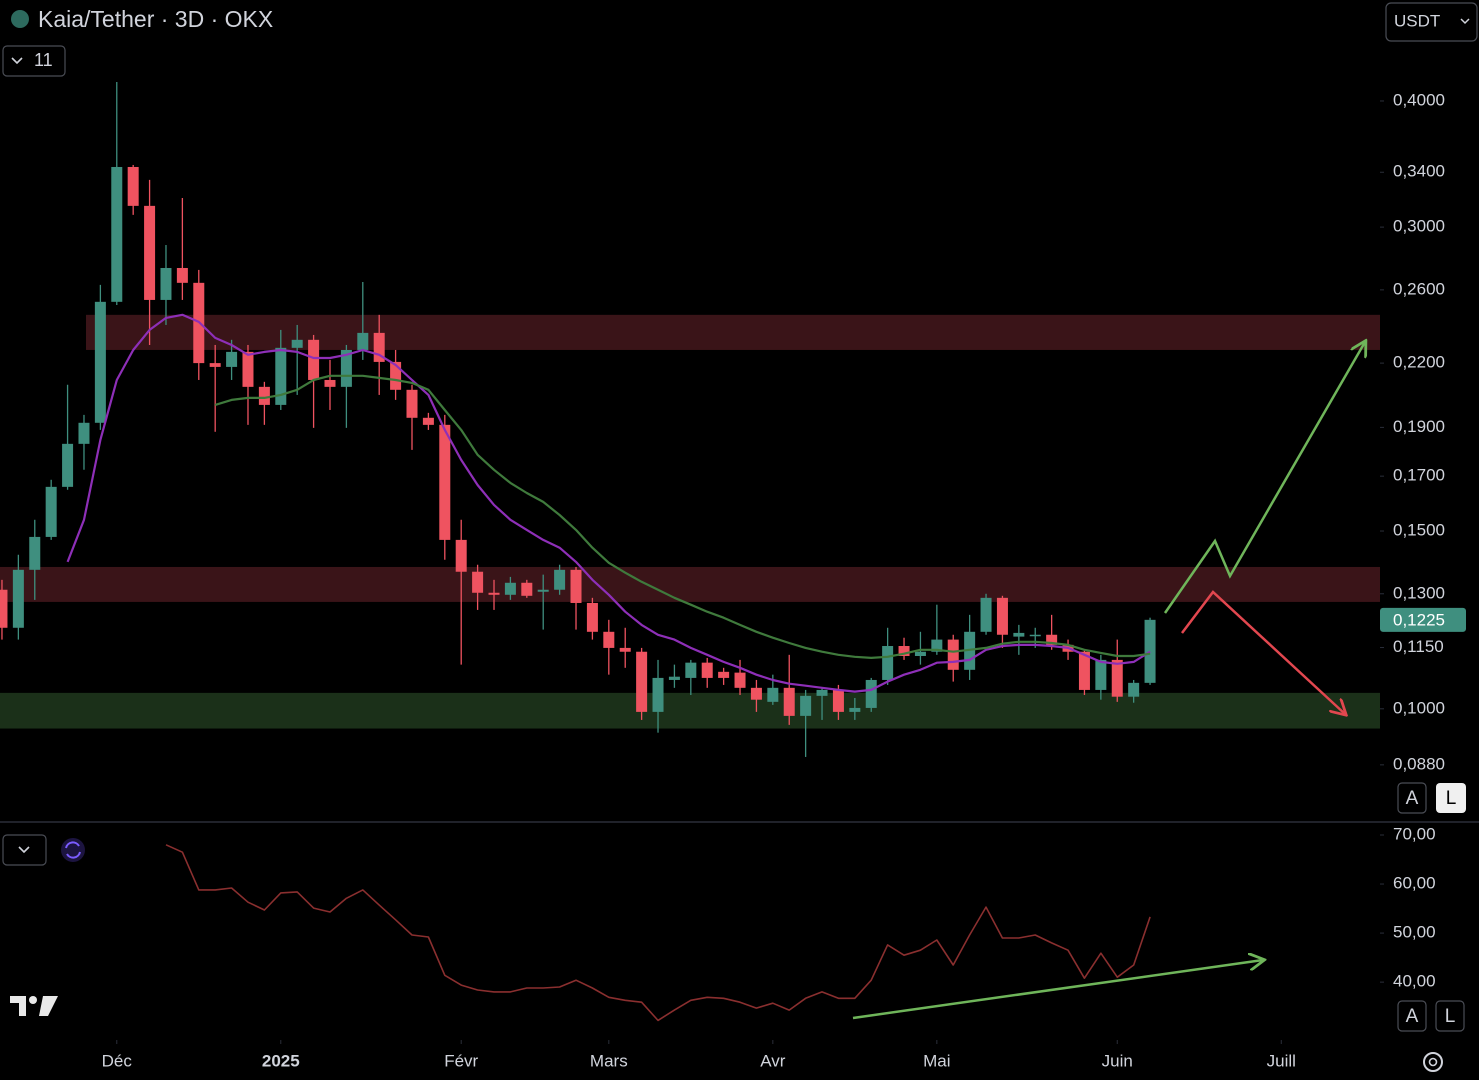  I want to click on collapse-frame, so click(24, 850).